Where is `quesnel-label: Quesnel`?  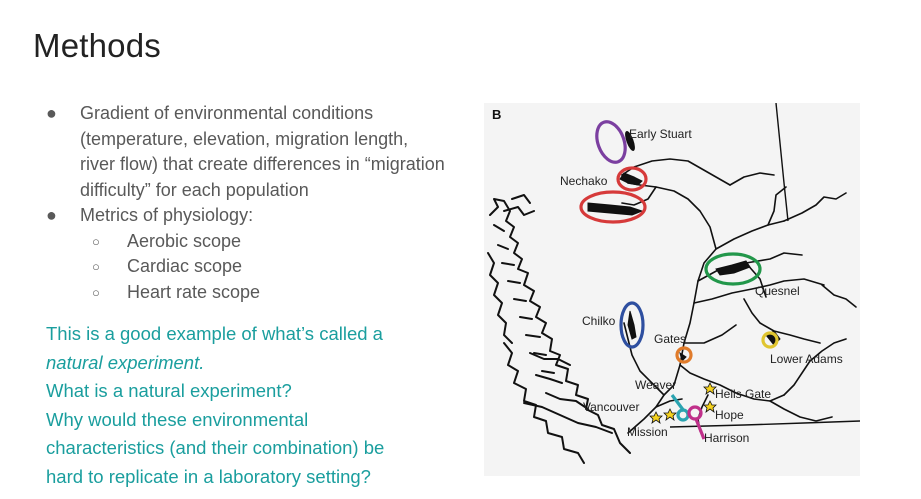
quesnel-label: Quesnel is located at coordinates (777, 291).